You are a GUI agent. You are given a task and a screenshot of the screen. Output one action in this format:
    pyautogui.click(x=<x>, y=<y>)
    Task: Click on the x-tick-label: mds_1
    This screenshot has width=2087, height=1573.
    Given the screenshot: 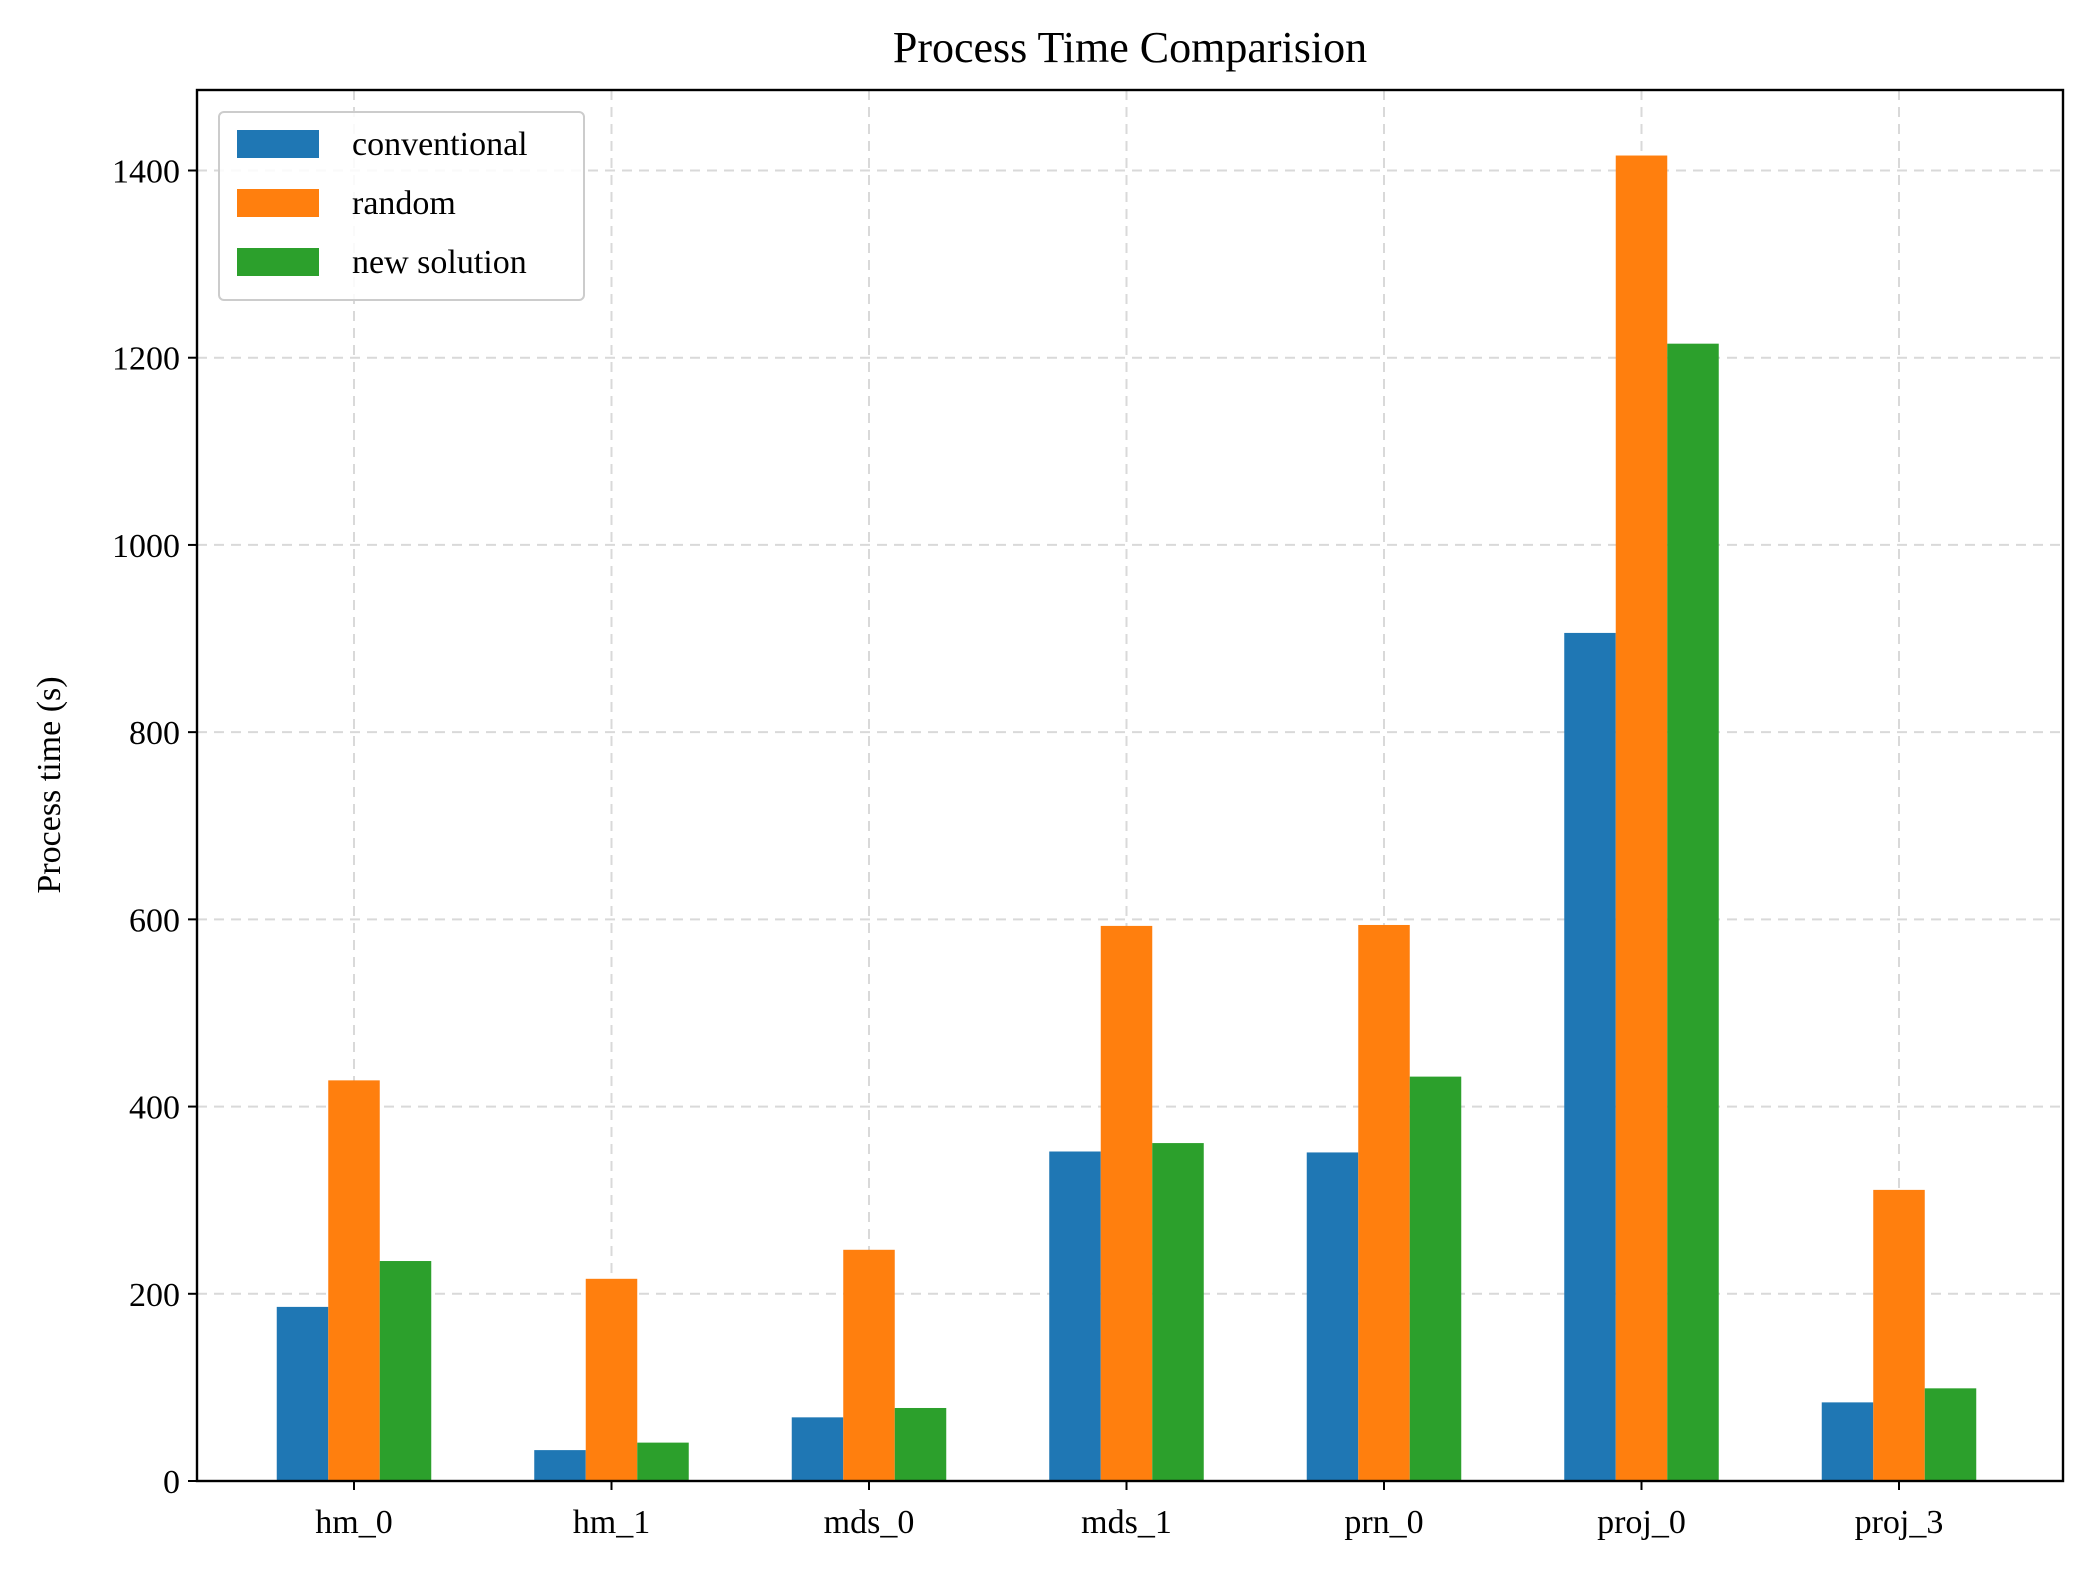 What is the action you would take?
    pyautogui.click(x=1126, y=1522)
    